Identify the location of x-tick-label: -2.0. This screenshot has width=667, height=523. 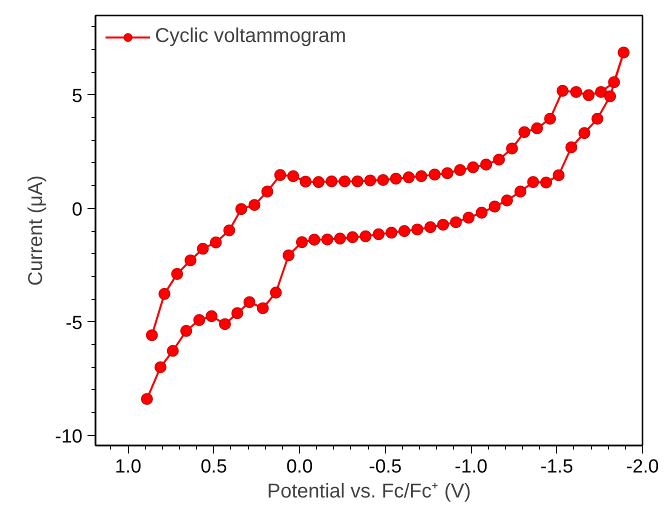
(642, 467).